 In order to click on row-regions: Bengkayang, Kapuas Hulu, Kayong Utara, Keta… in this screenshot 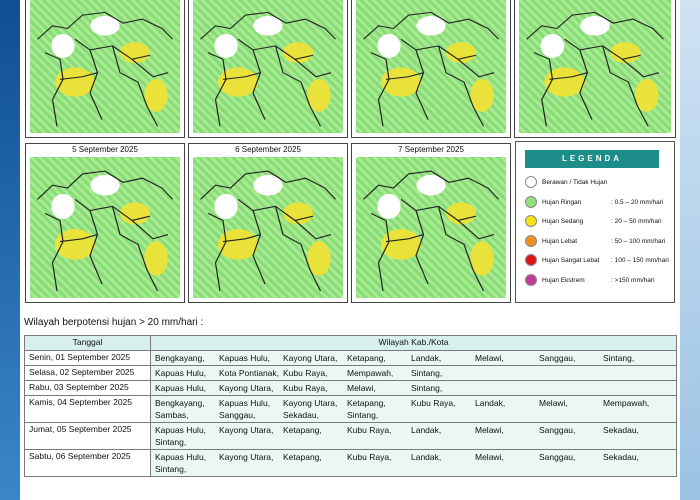, I will do `click(413, 409)`.